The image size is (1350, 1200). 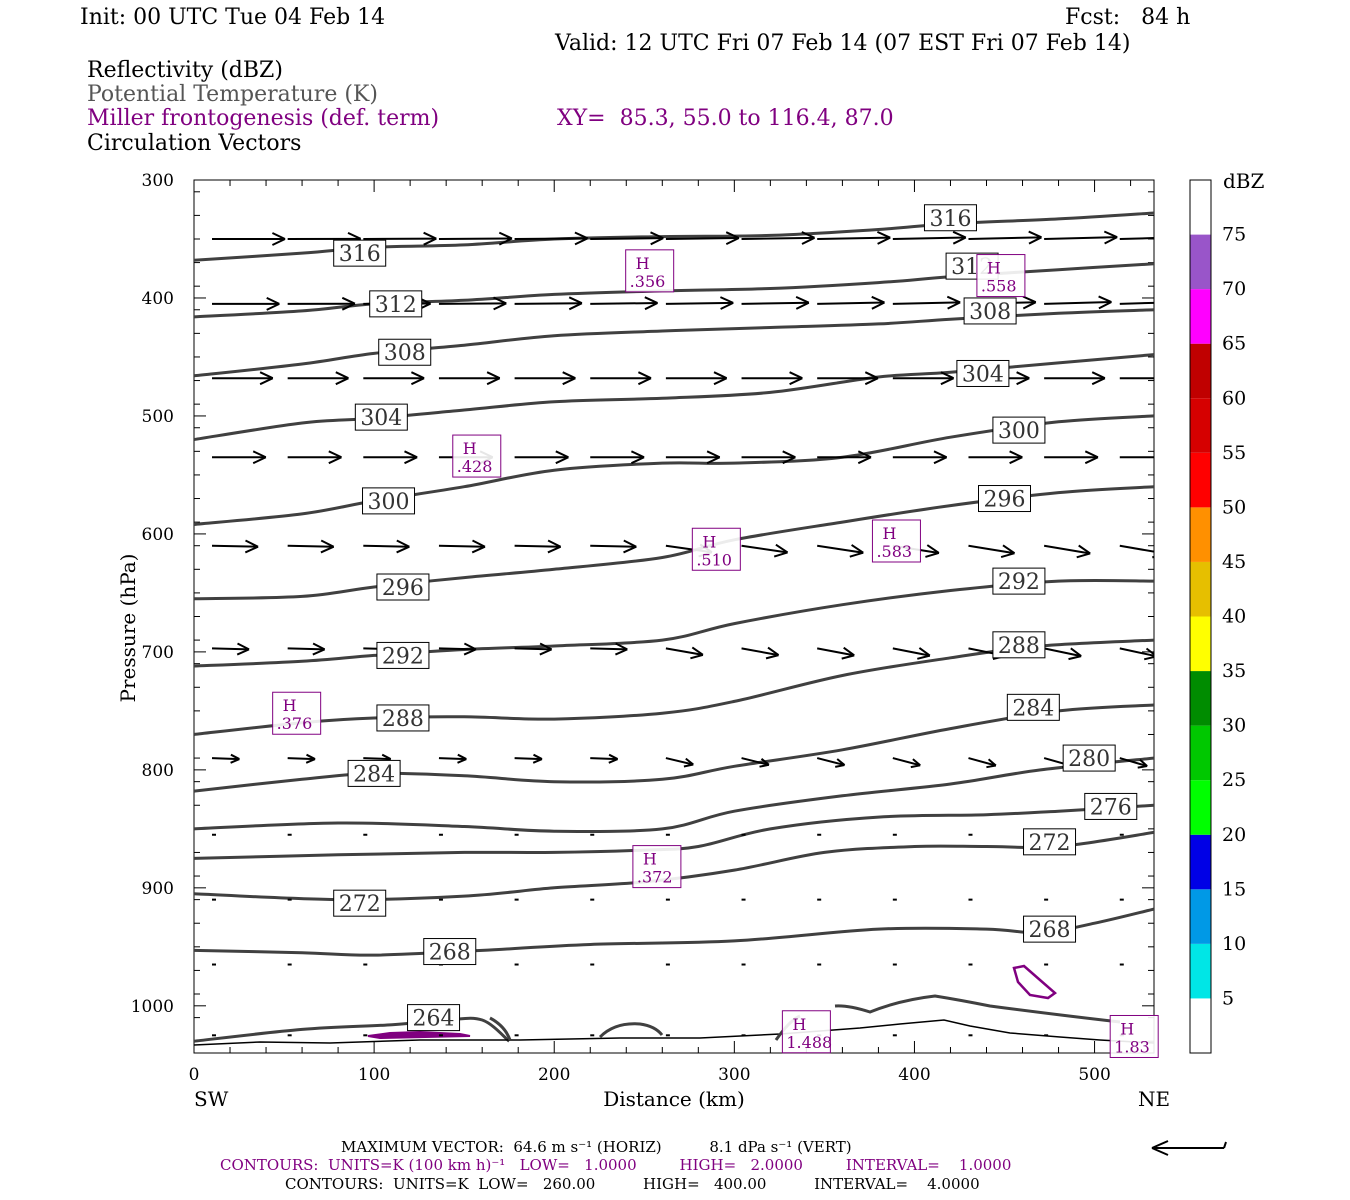 What do you see at coordinates (554, 1075) in the screenshot?
I see `x-tick-label: 200` at bounding box center [554, 1075].